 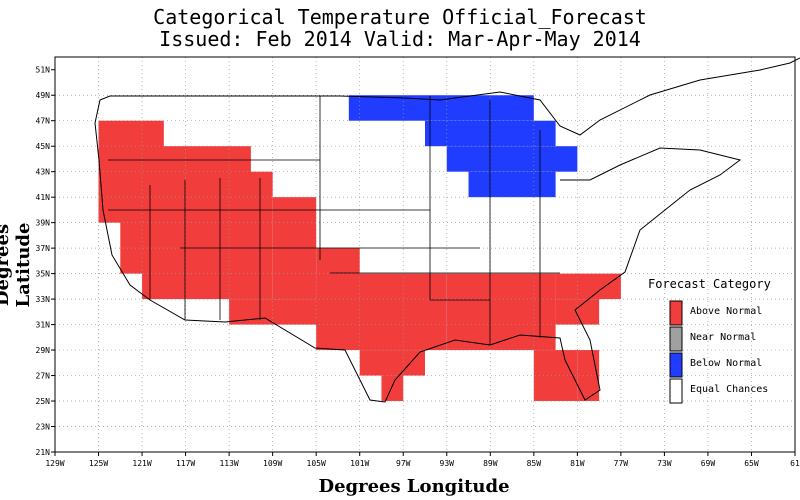 I want to click on legend-swatch-equal-chances, so click(x=676, y=391).